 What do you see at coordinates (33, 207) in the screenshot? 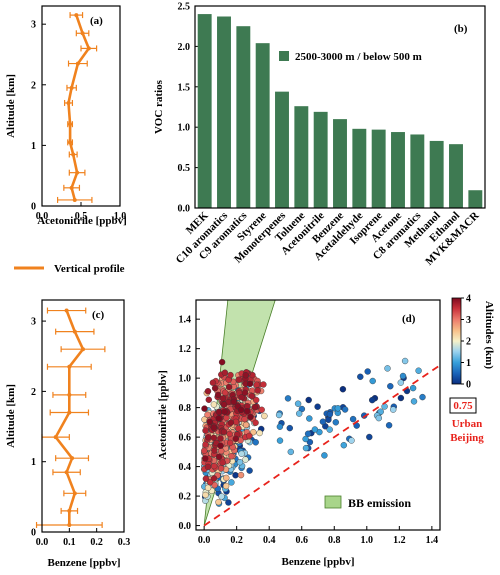
I see `panel-a-ytick-label: 0` at bounding box center [33, 207].